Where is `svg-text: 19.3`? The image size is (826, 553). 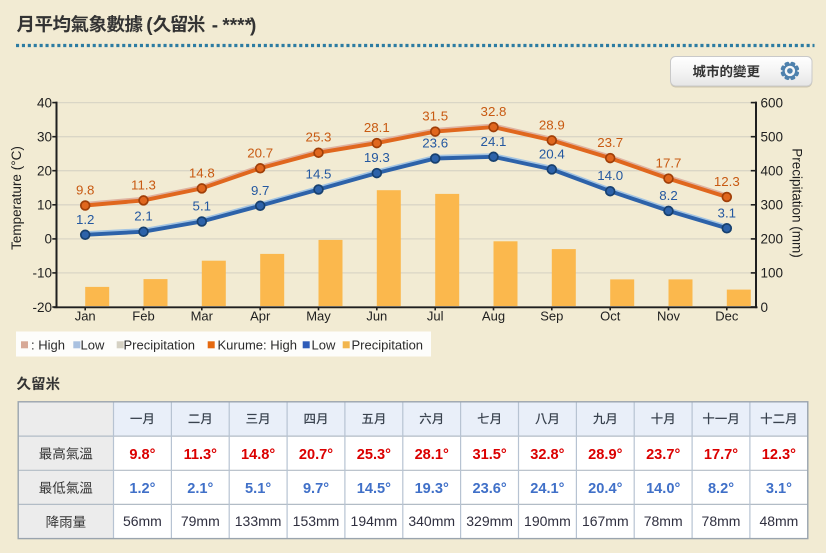 svg-text: 19.3 is located at coordinates (377, 157).